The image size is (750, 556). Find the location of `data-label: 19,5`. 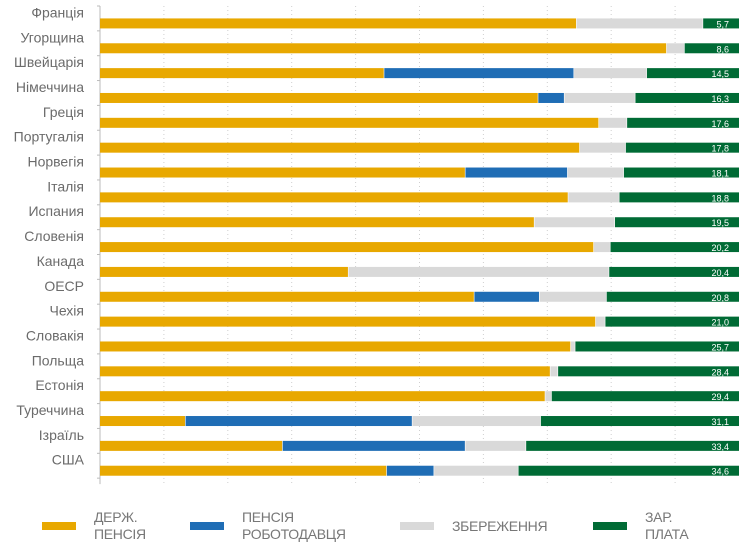

data-label: 19,5 is located at coordinates (720, 223).